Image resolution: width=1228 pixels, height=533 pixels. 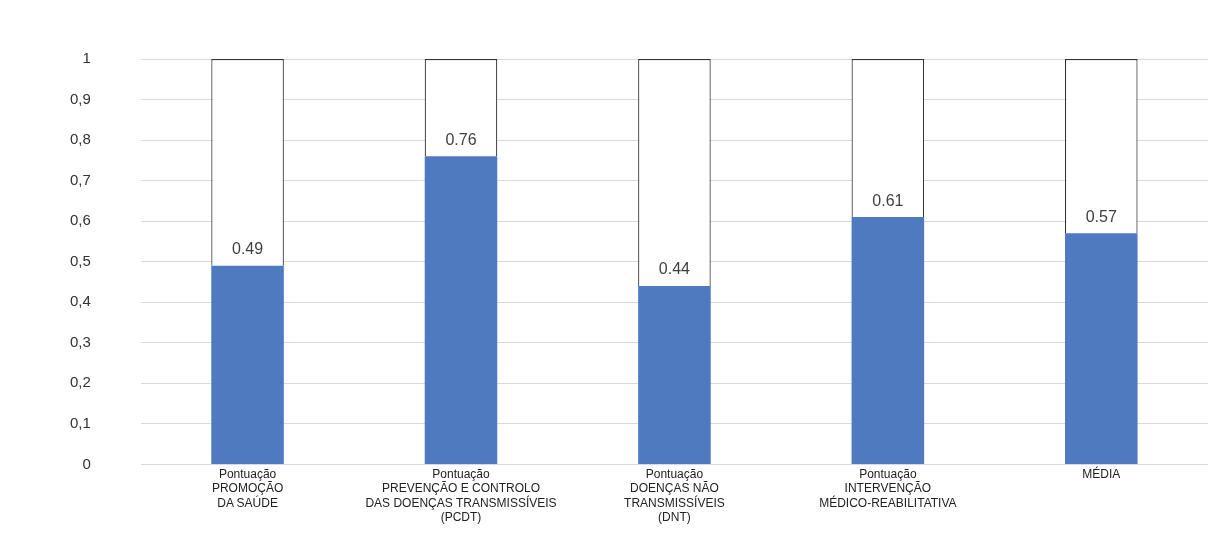 I want to click on data-label: 0.49, so click(x=248, y=249).